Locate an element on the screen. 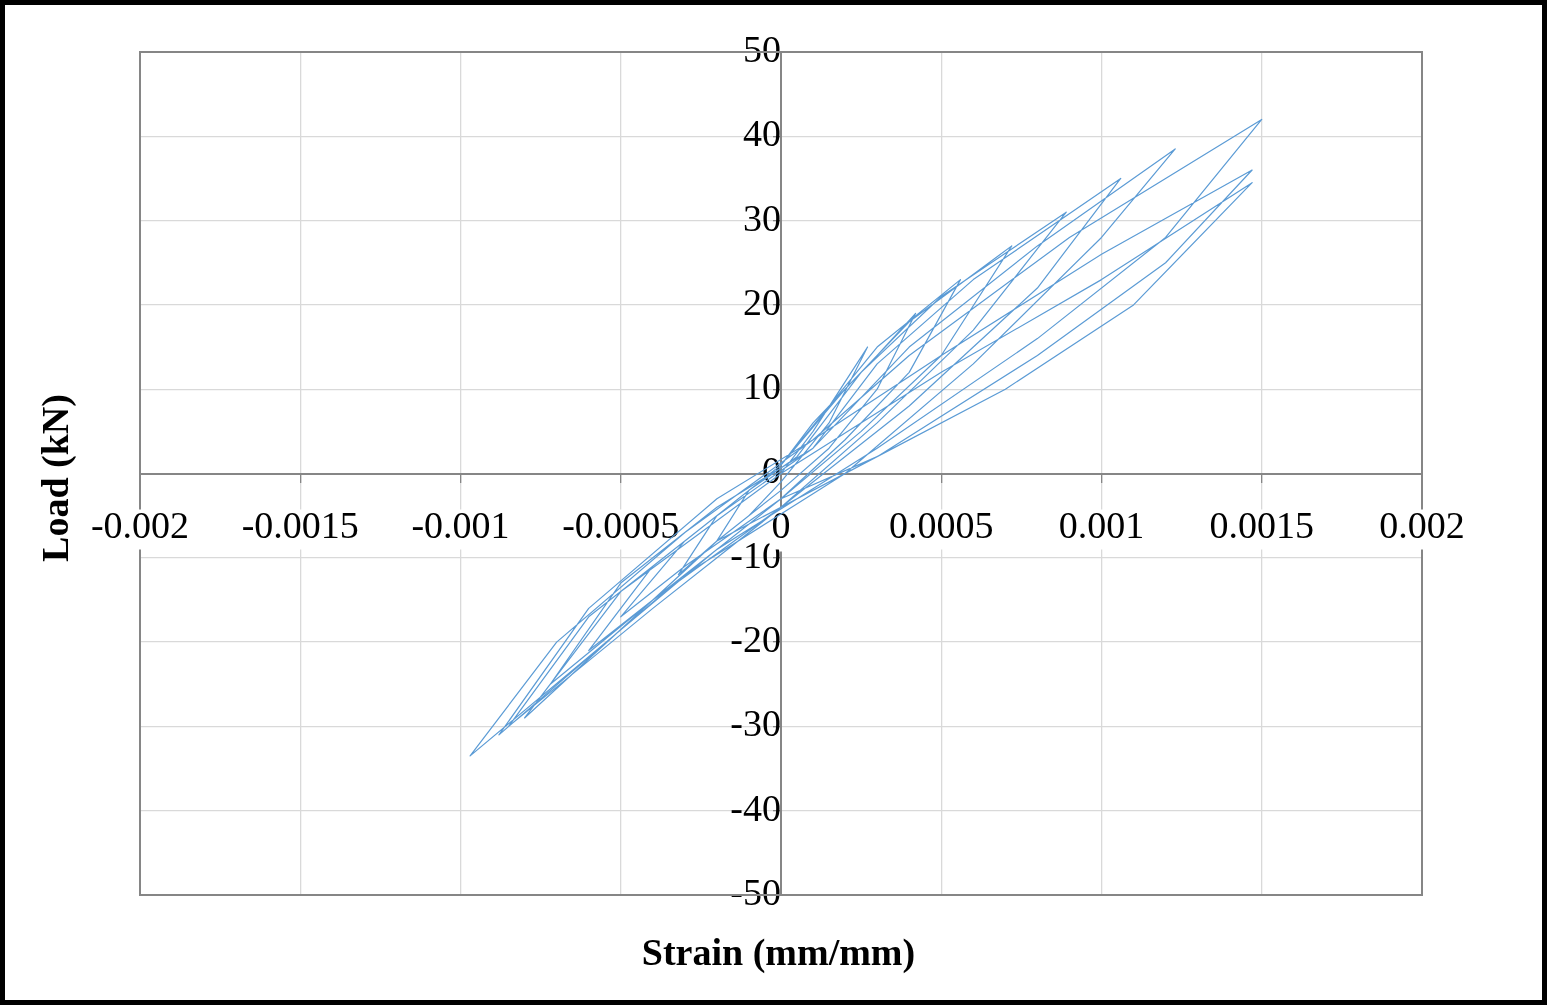 This screenshot has width=1547, height=1005. x-tick-label: 0.0015 is located at coordinates (1261, 525).